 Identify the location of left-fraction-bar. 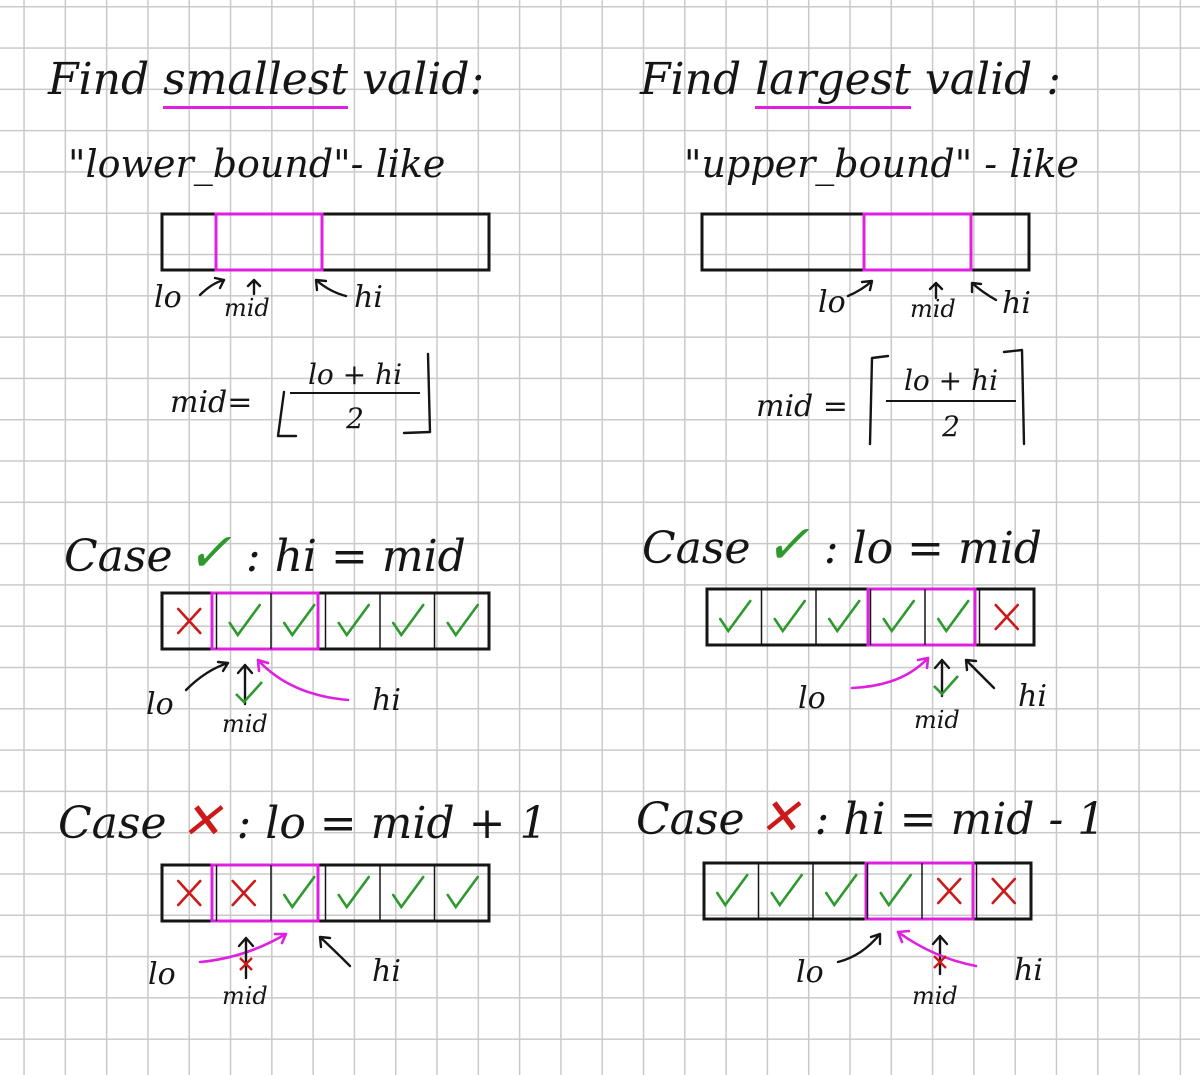
(355, 393).